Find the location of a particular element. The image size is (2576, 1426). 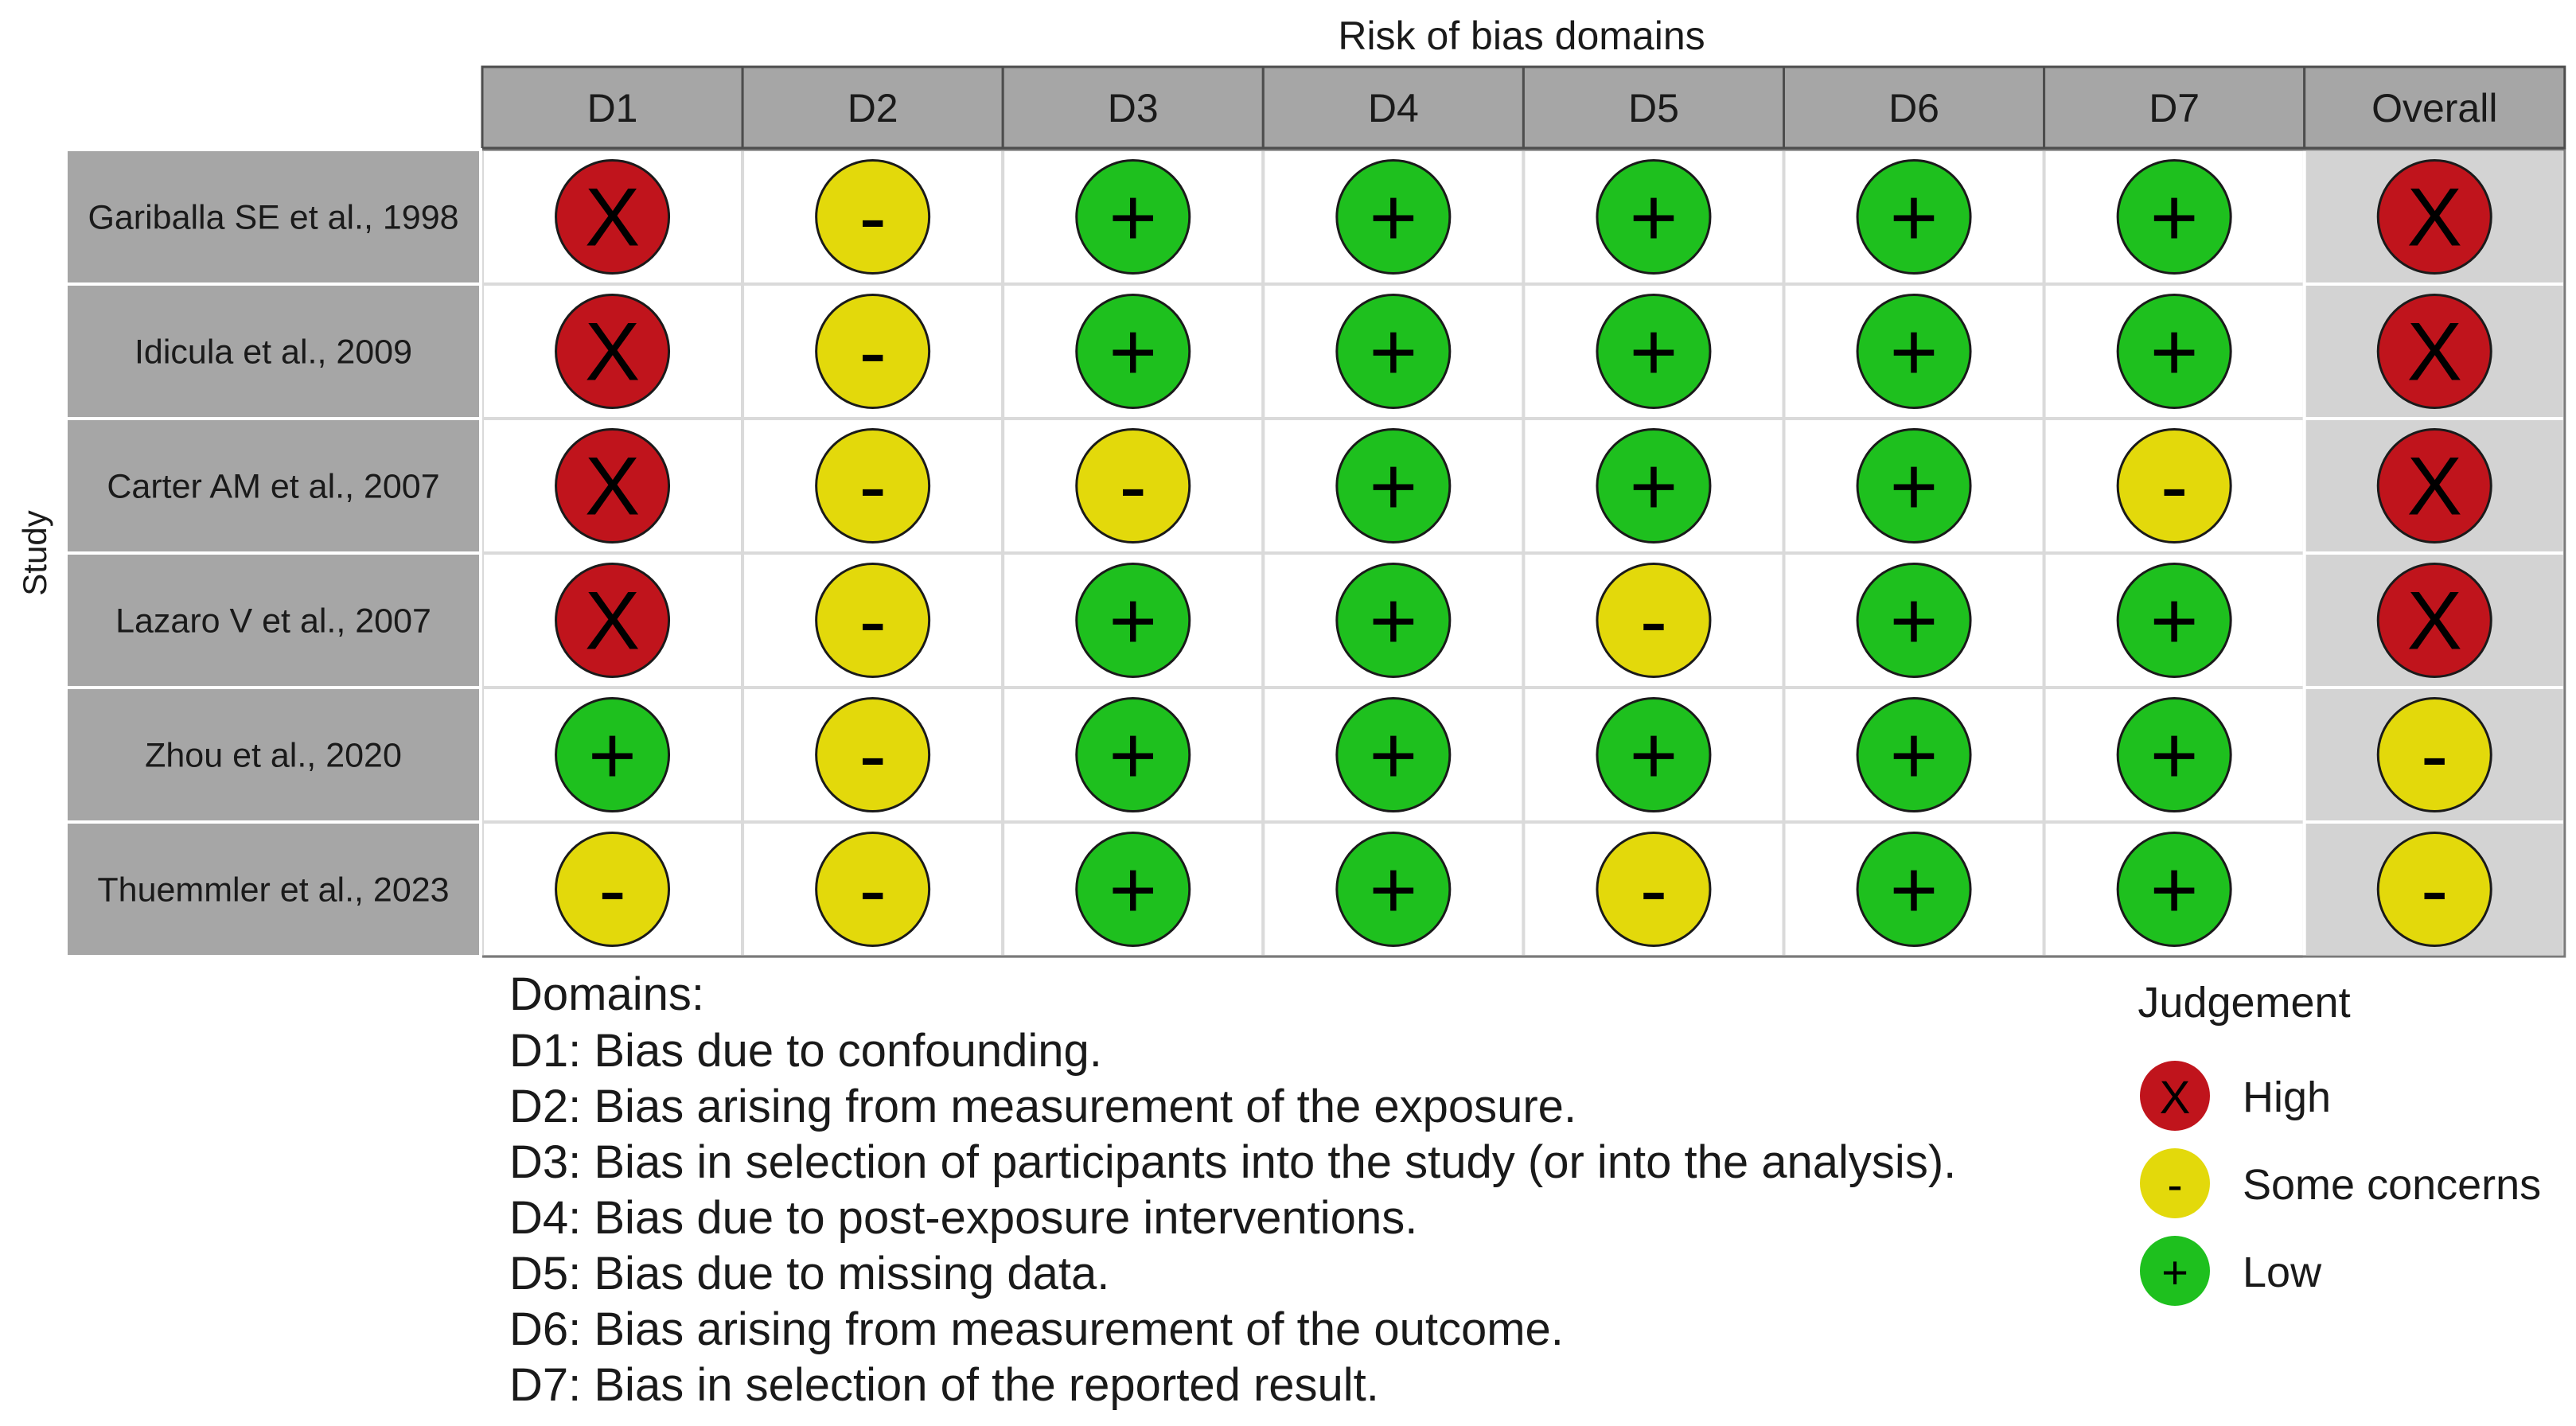

column-header-label-d3: D3 is located at coordinates (1133, 109).